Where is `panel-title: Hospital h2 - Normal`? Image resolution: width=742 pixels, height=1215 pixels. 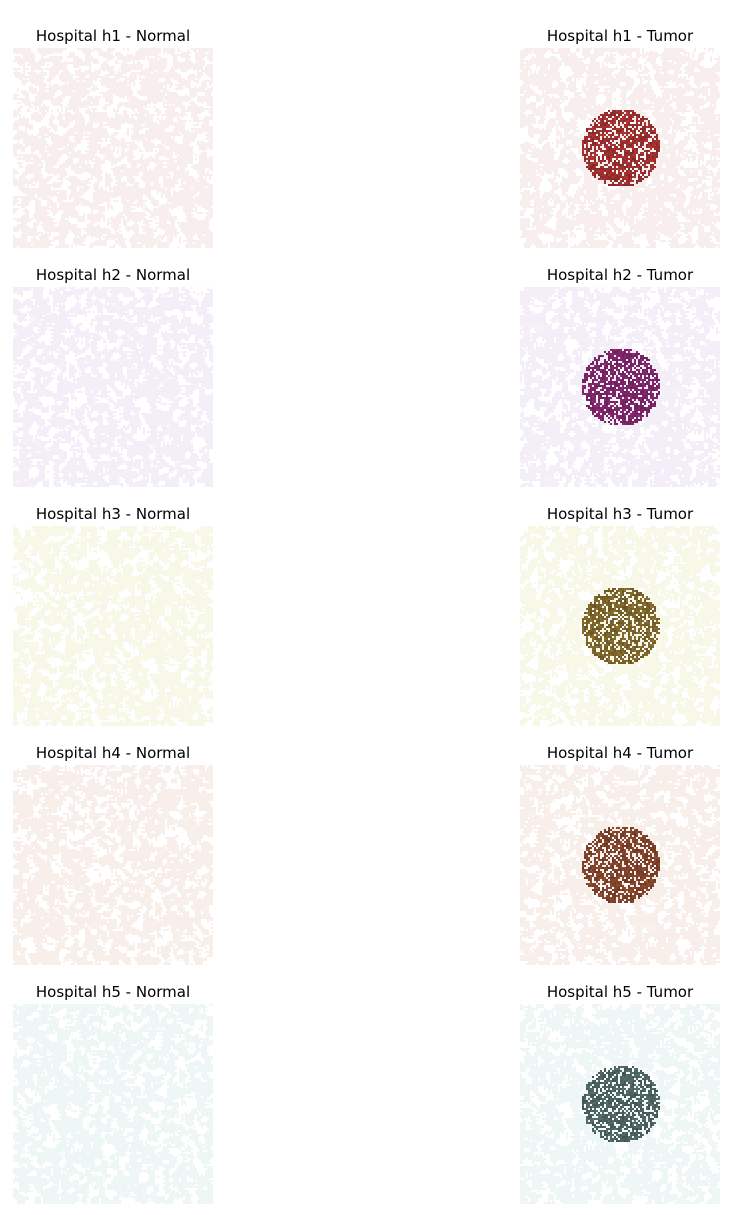 panel-title: Hospital h2 - Normal is located at coordinates (113, 275).